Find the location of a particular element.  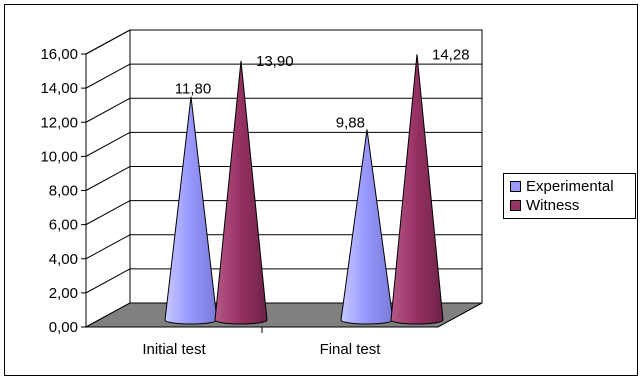

data-label: 9,88 is located at coordinates (350, 122).